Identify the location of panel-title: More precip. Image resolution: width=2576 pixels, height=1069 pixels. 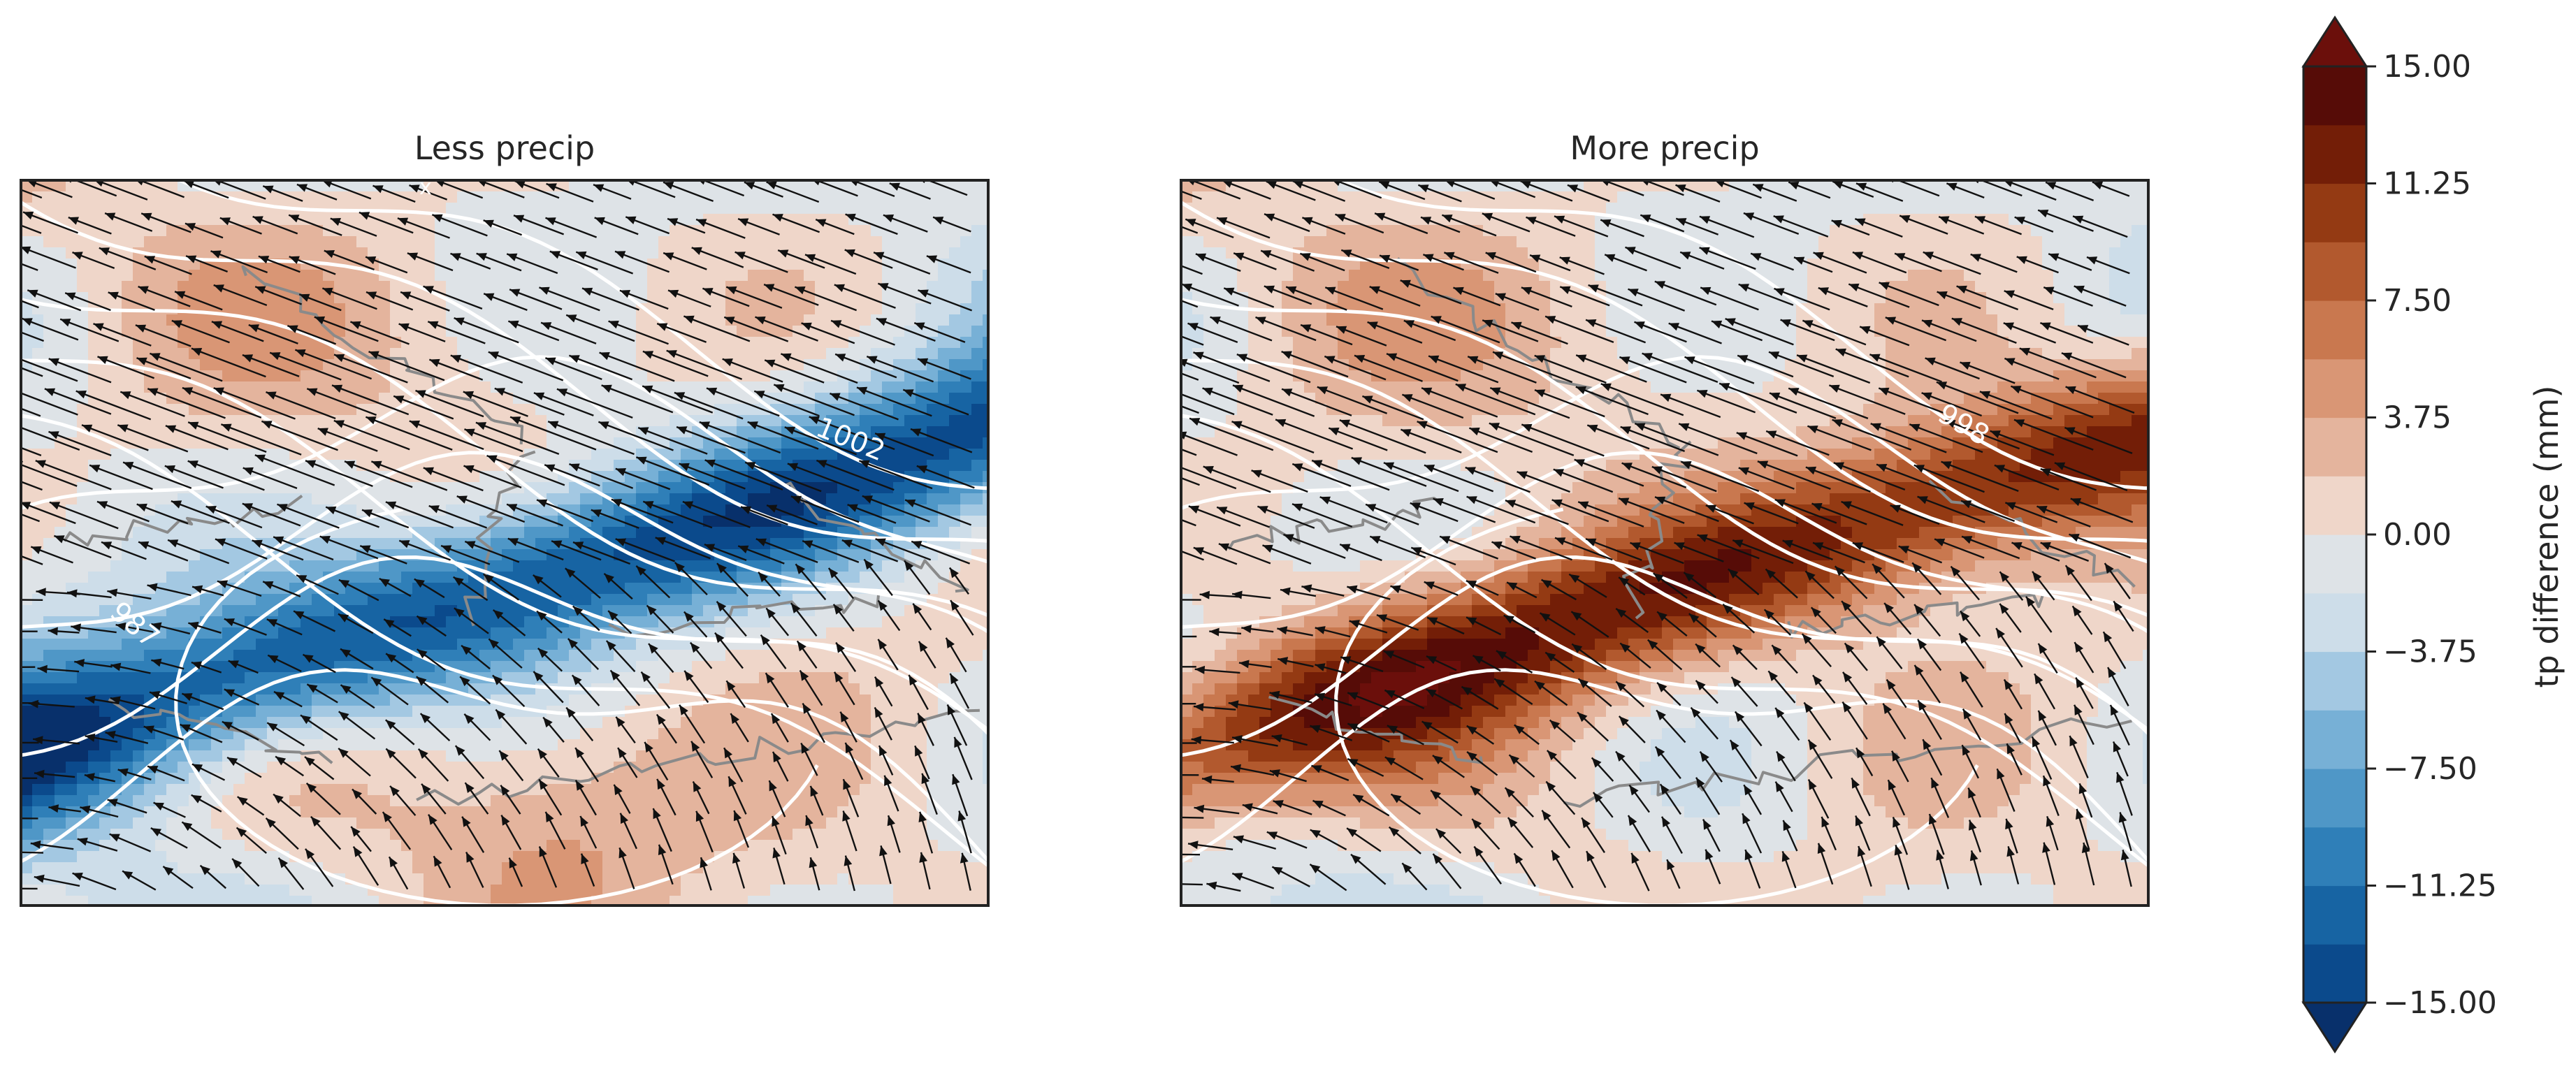
(1664, 148).